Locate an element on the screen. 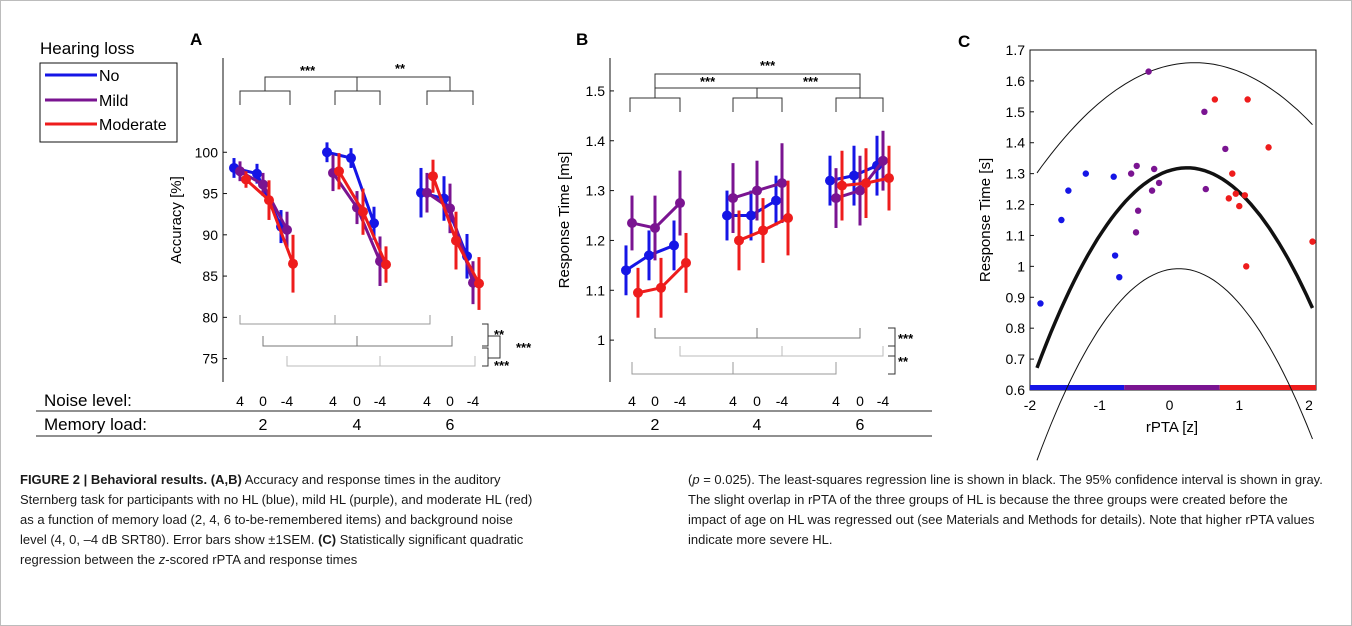  y-tick-label: 1.5 is located at coordinates (596, 91).